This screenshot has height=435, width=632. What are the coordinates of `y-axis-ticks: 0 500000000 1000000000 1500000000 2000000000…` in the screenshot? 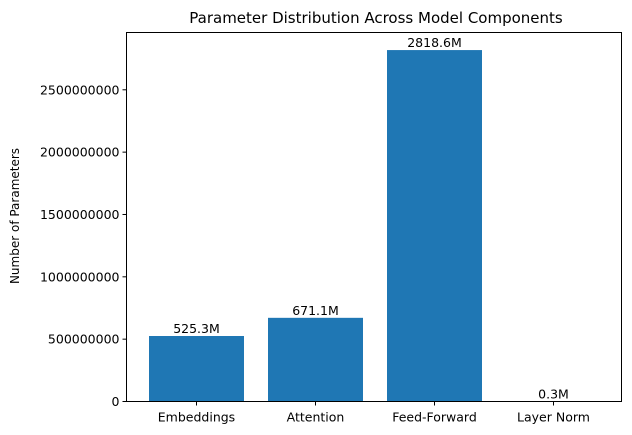 It's located at (83, 245).